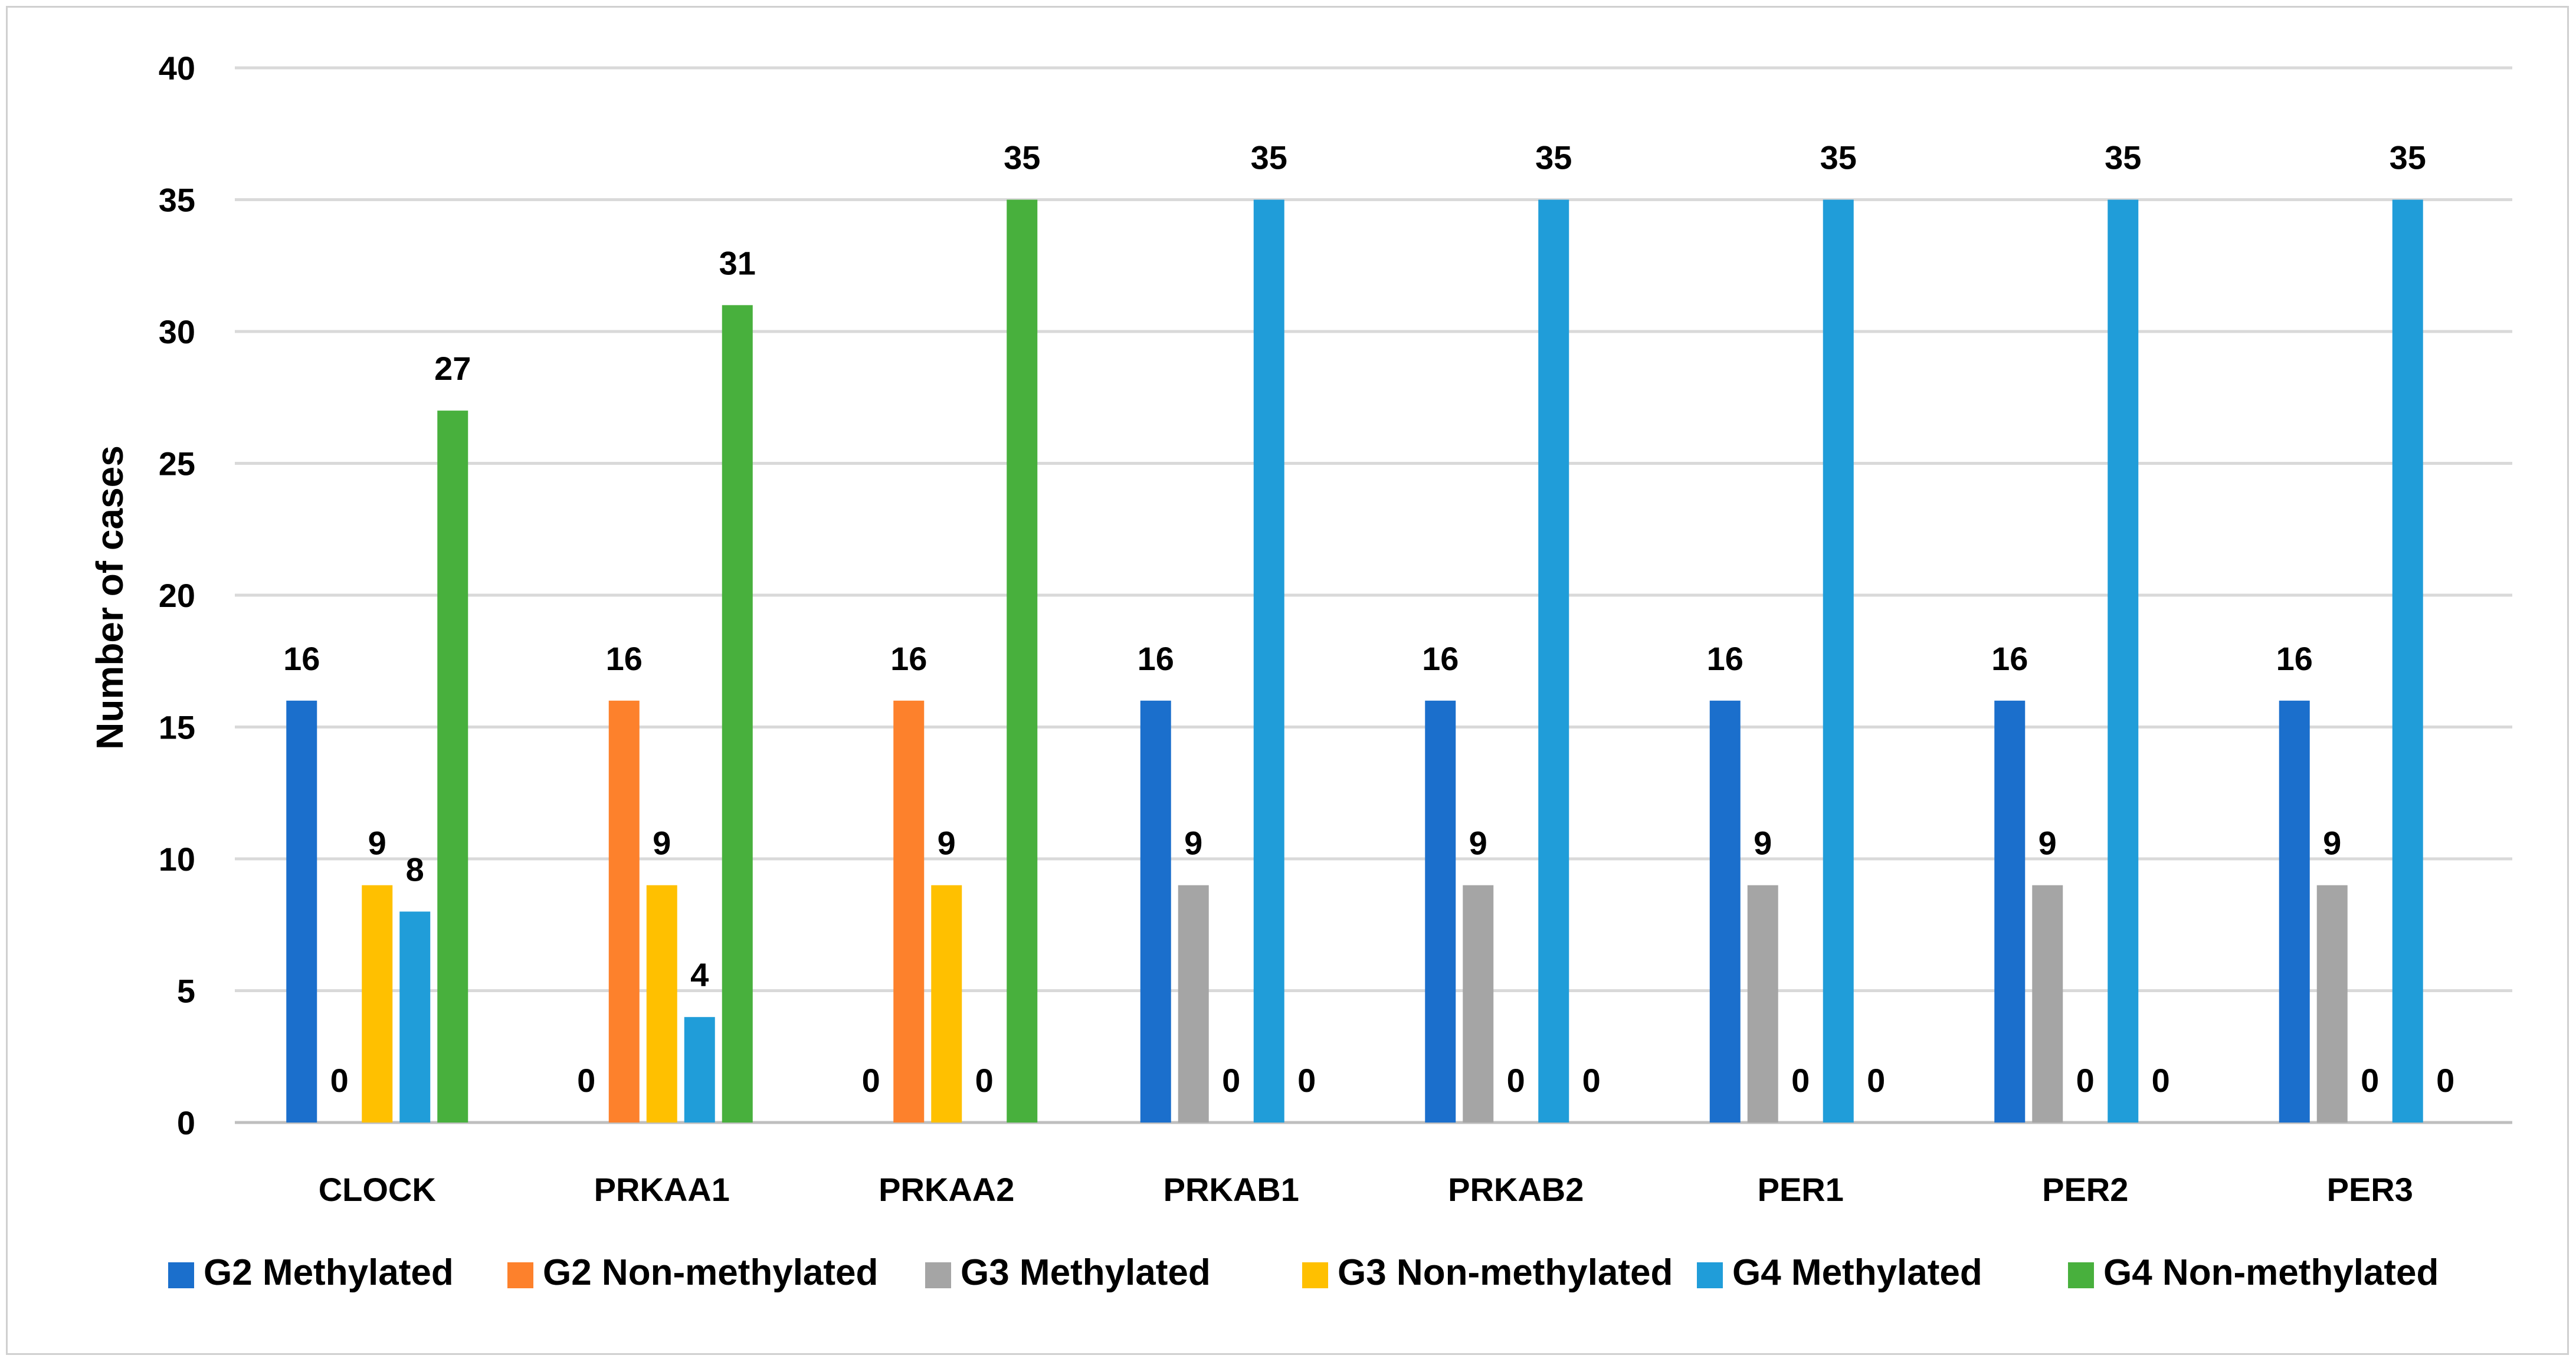 The width and height of the screenshot is (2576, 1362). Describe the element at coordinates (415, 869) in the screenshot. I see `data-label: 8` at that location.